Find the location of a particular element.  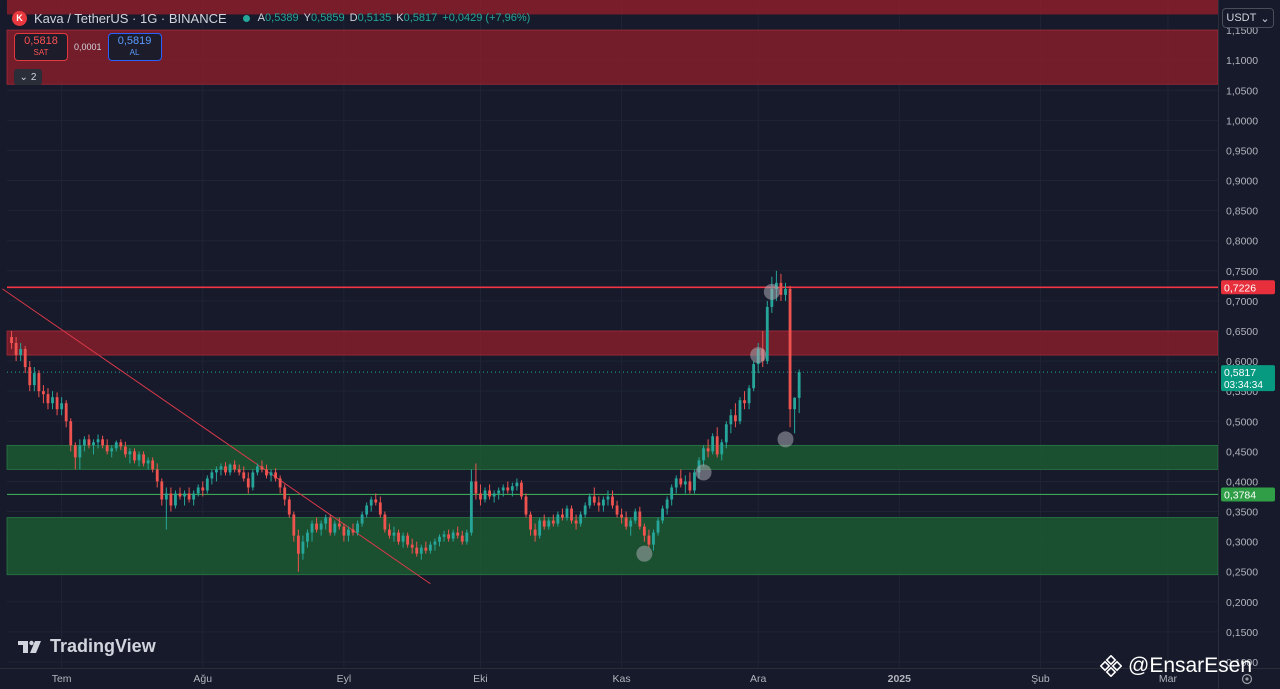

time-axis: Tem Ağu Eyl Eki Kas Ara 2025 Şub Mar is located at coordinates (640, 677).